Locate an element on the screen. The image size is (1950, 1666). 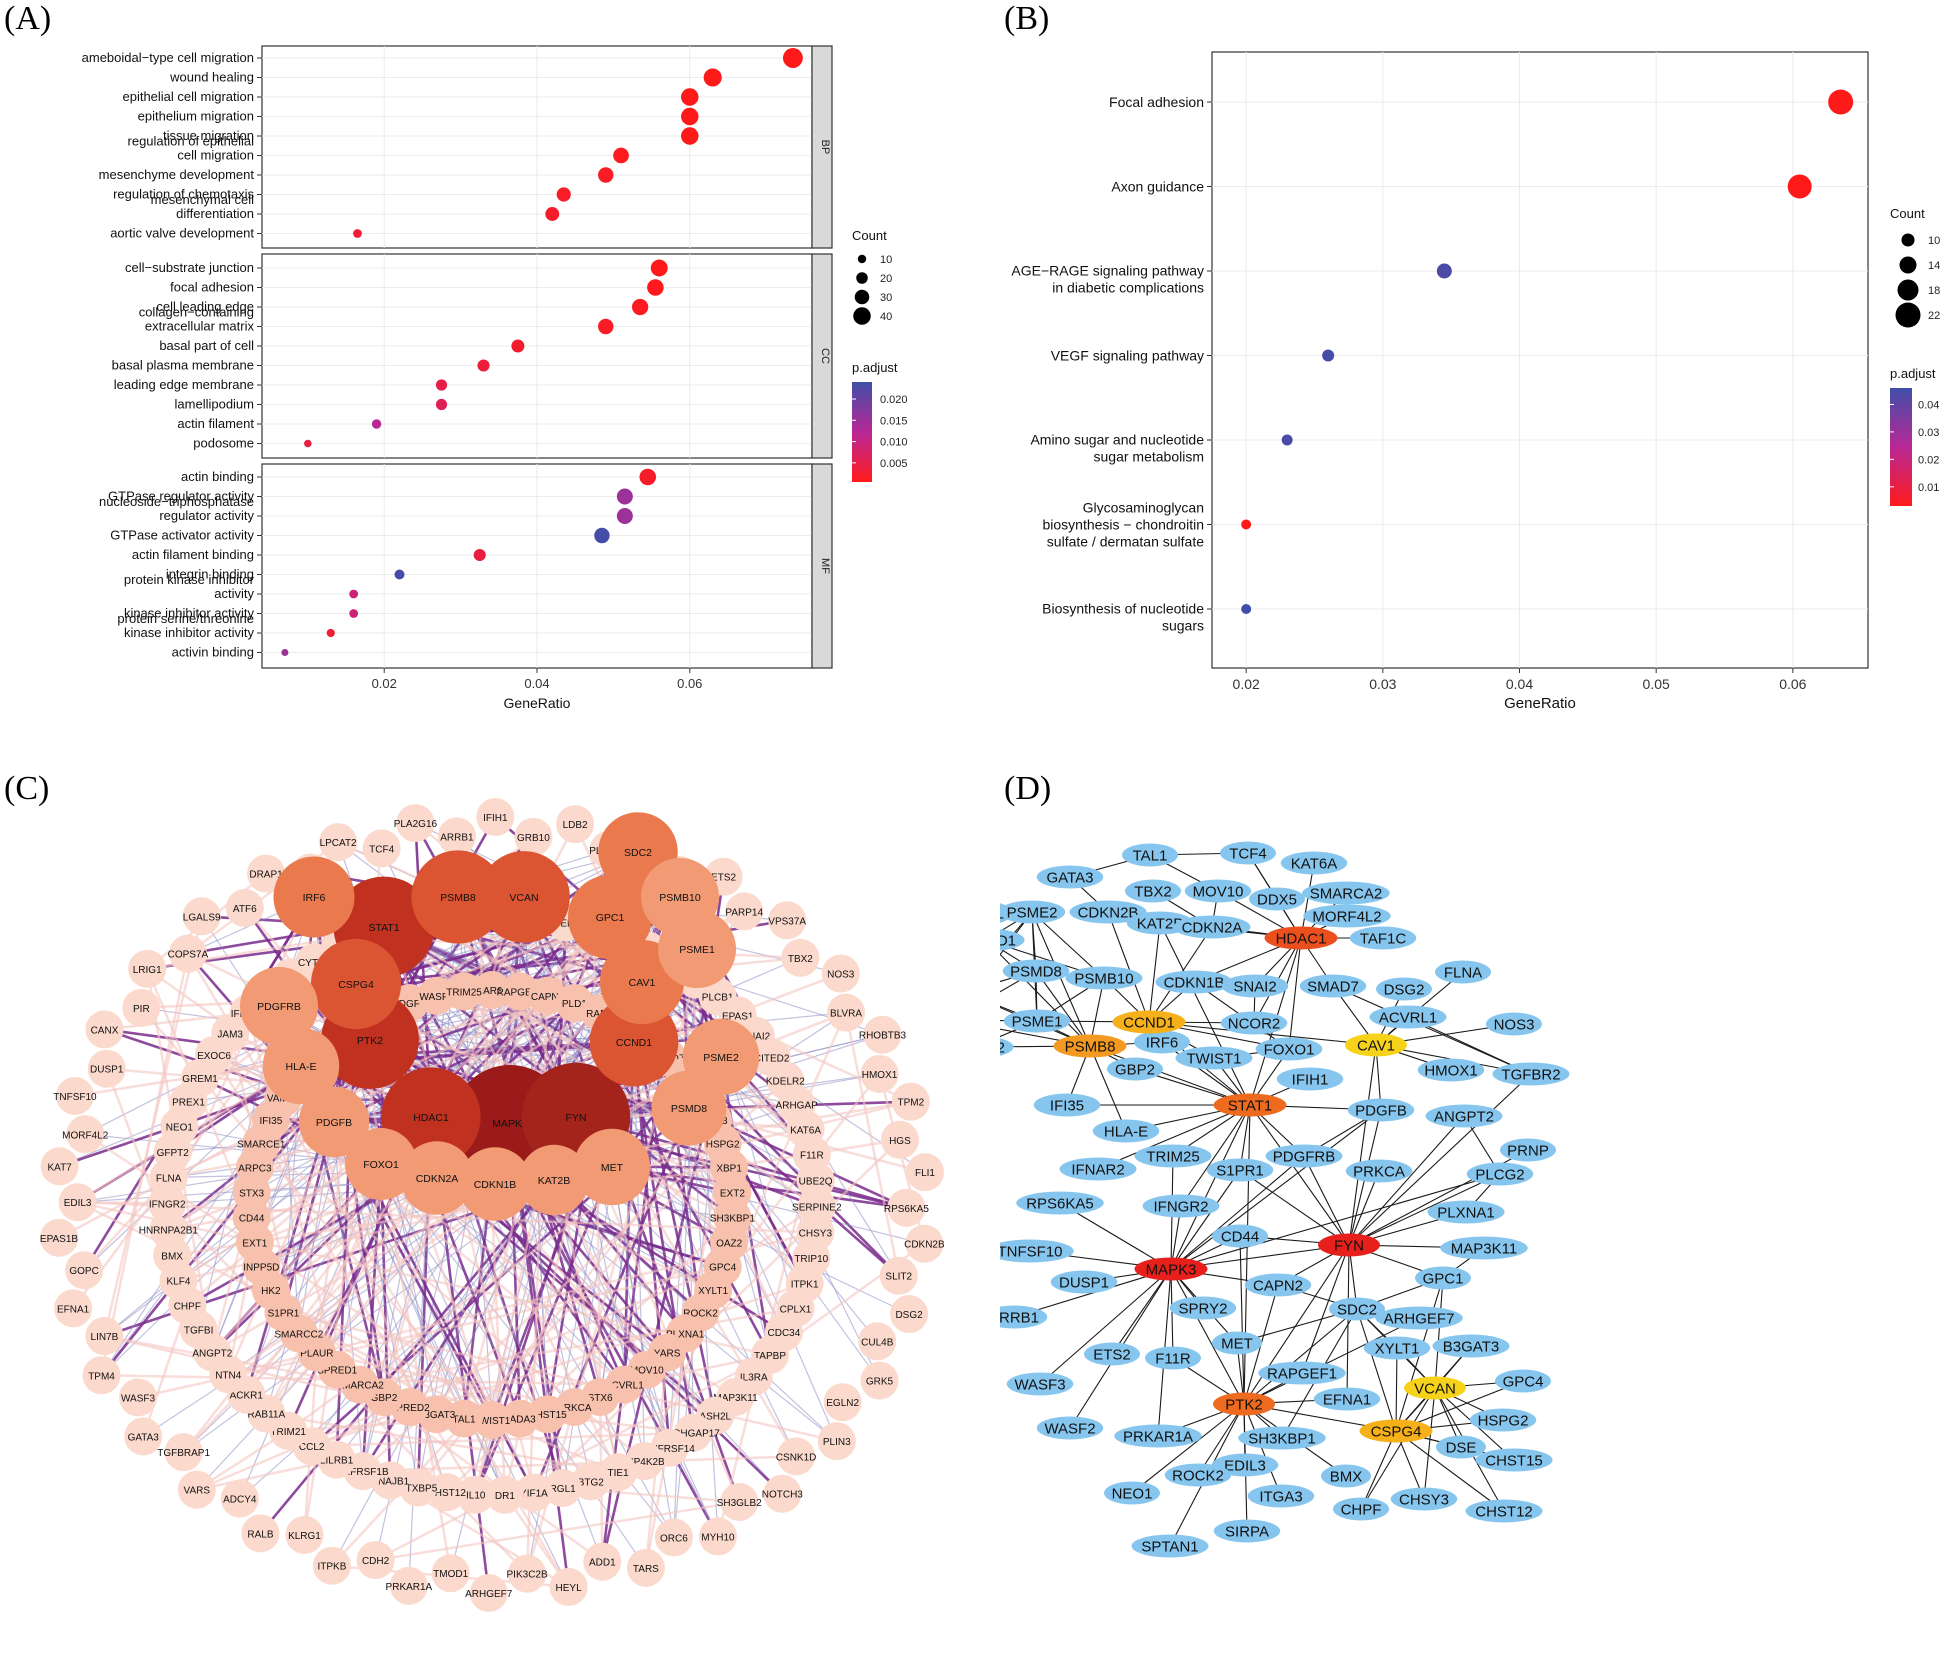
term-label: Axon guidance is located at coordinates (1157, 187).